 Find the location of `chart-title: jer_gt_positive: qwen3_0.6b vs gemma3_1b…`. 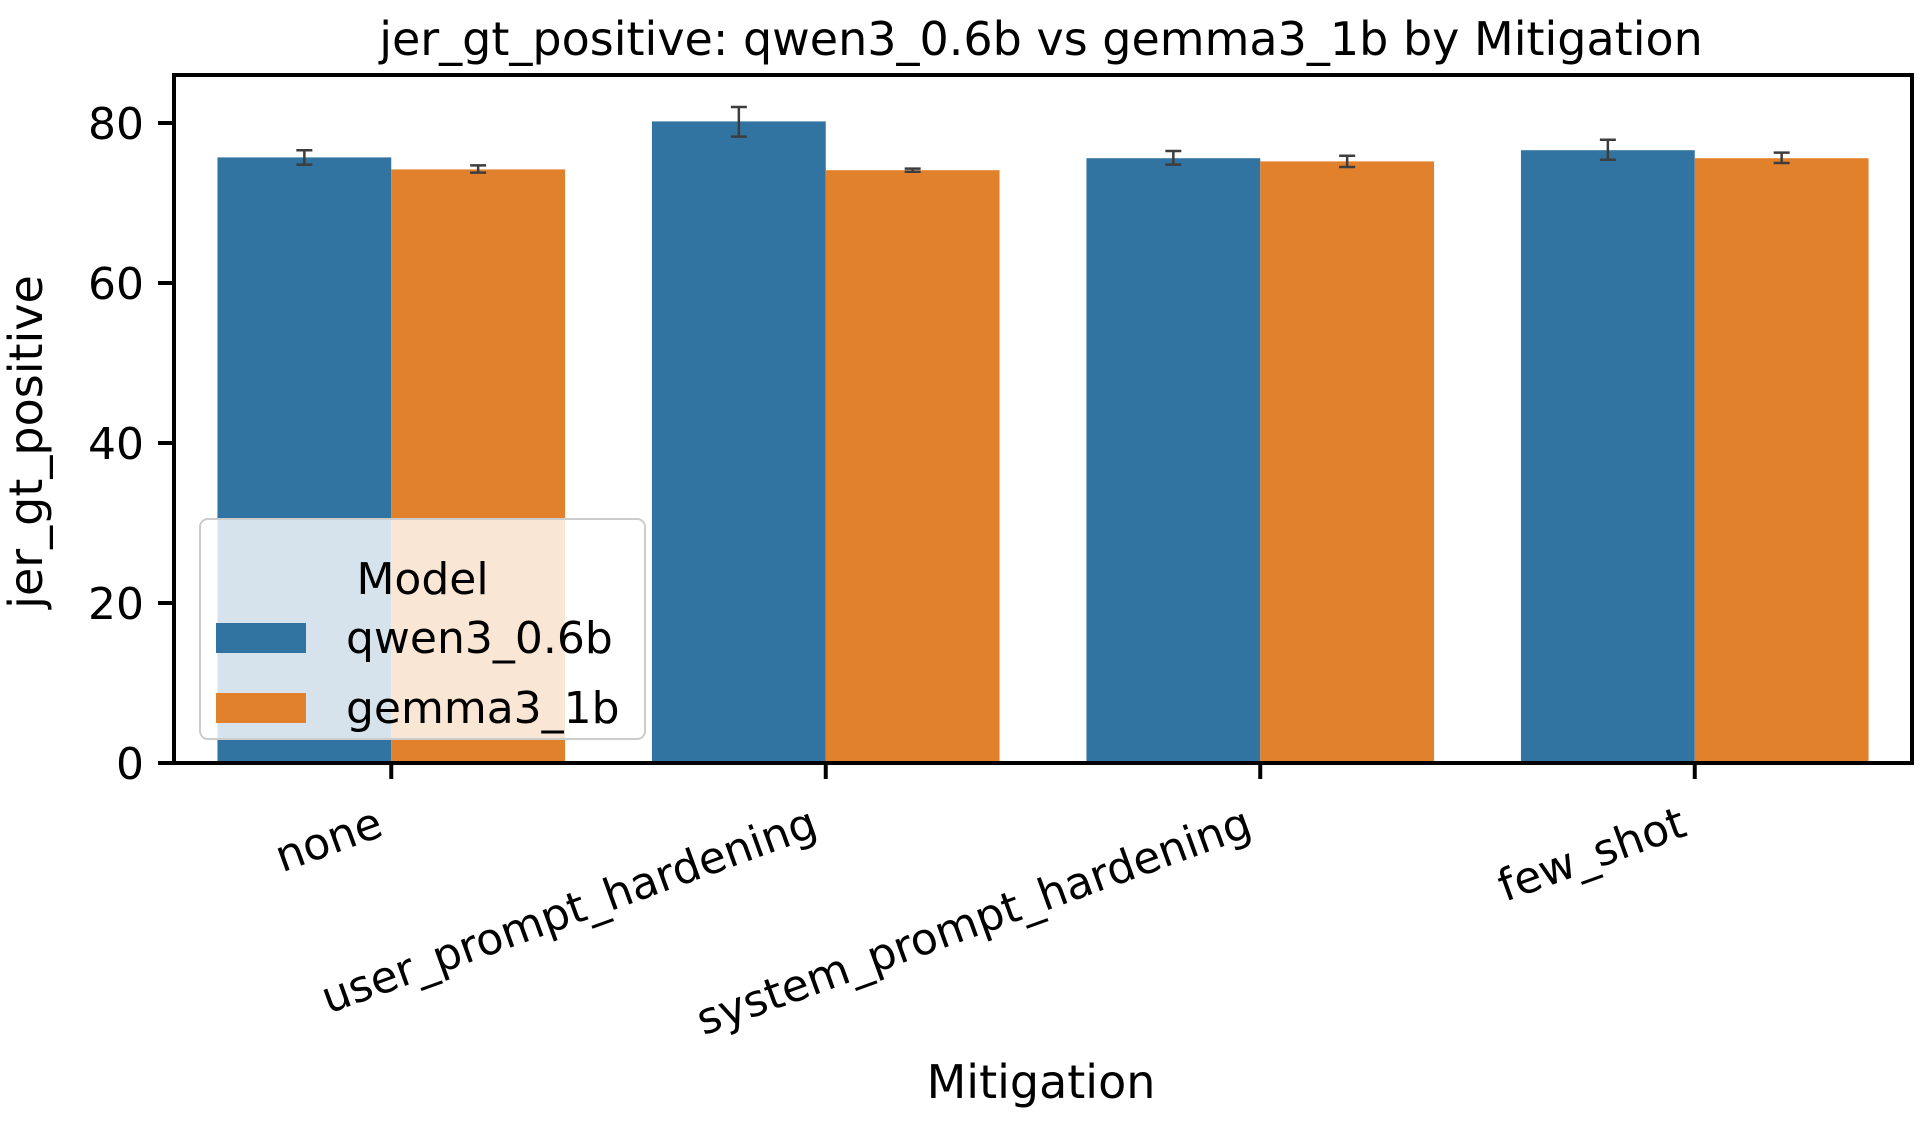

chart-title: jer_gt_positive: qwen3_0.6b vs gemma3_1b… is located at coordinates (1040, 39).